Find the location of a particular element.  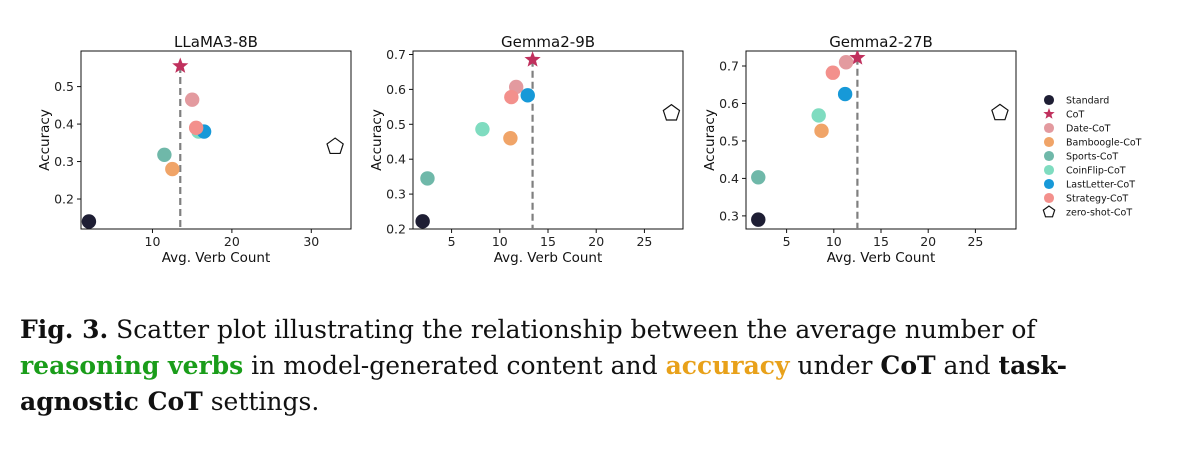

legend-label: LastLetter-CoT is located at coordinates (1100, 185).